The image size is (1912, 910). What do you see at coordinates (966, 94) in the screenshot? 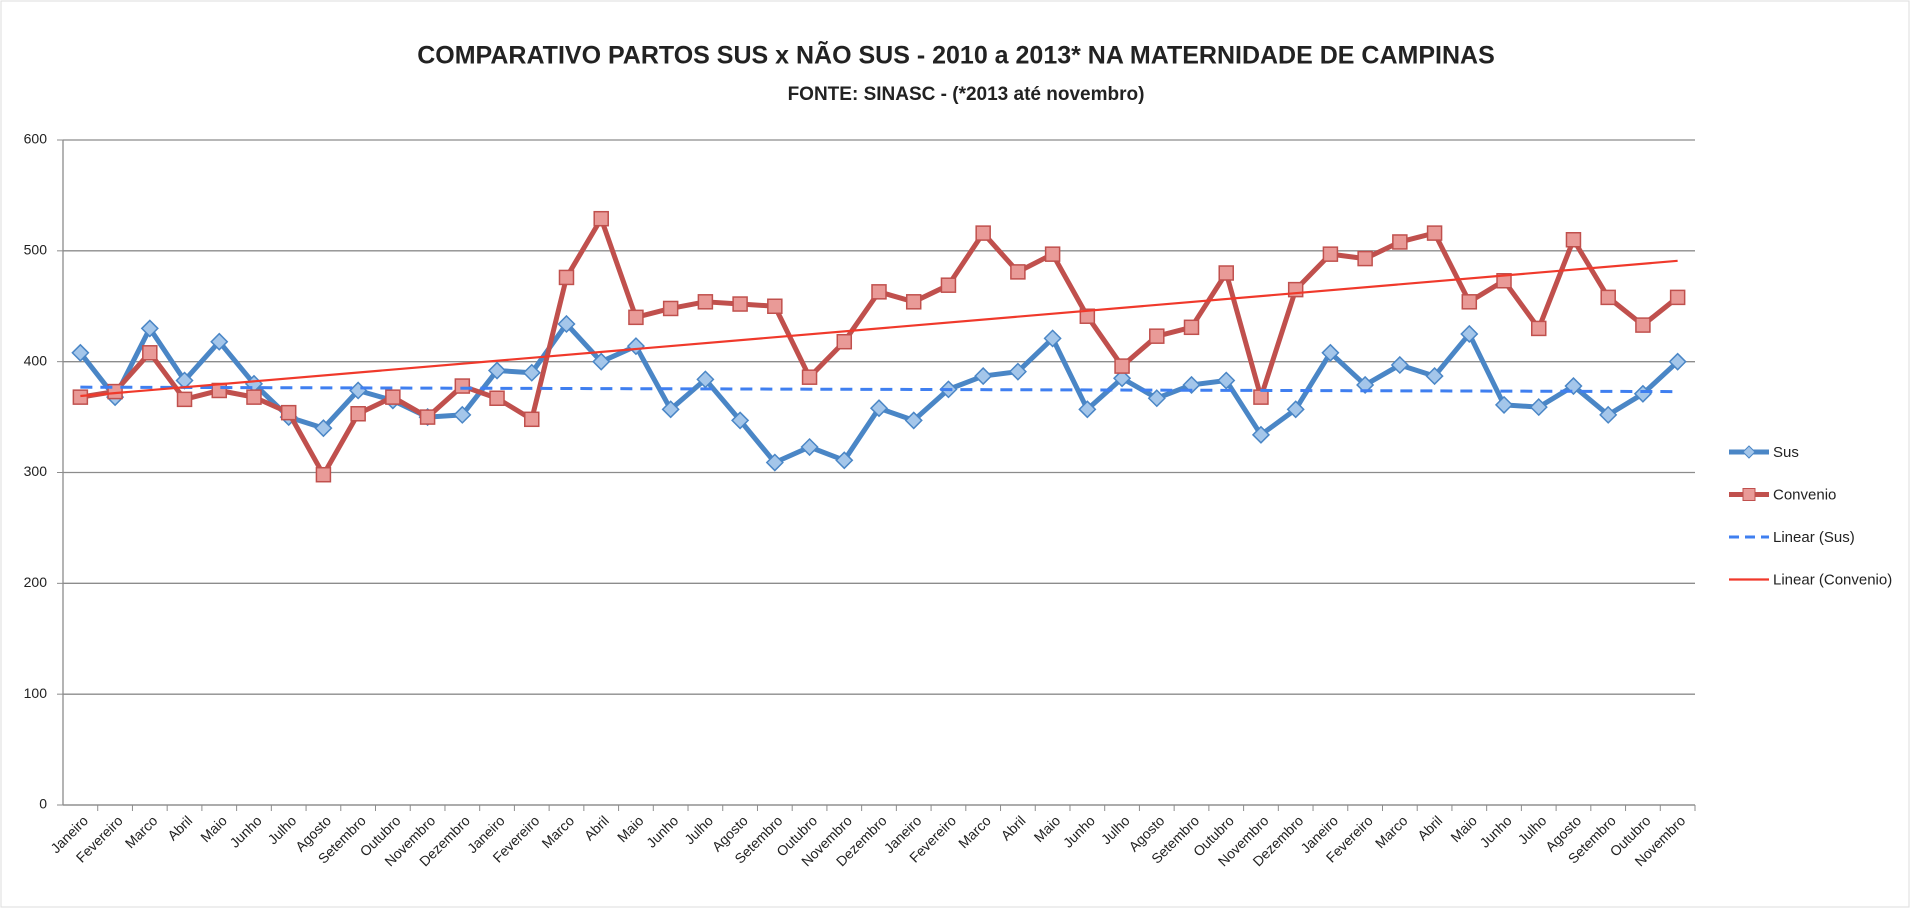
I see `chart-subtitle: FONTE: SINASC - (*2013 até novembro)` at bounding box center [966, 94].